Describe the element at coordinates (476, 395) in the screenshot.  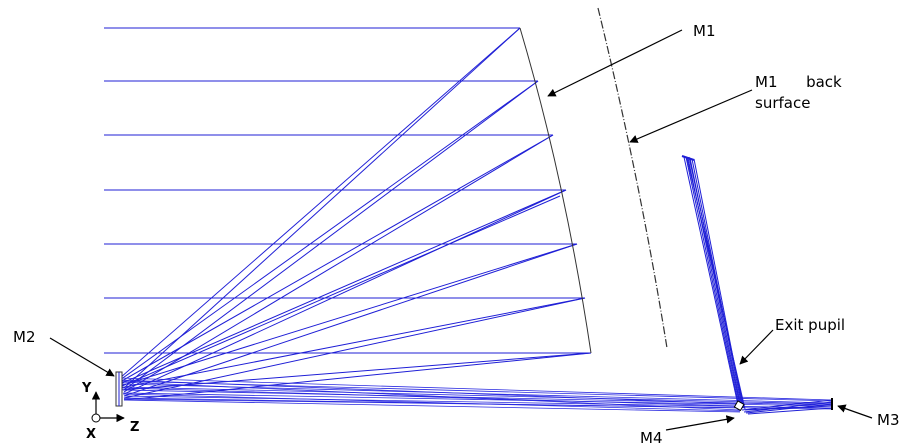
I see `rays-m2-to-m3` at that location.